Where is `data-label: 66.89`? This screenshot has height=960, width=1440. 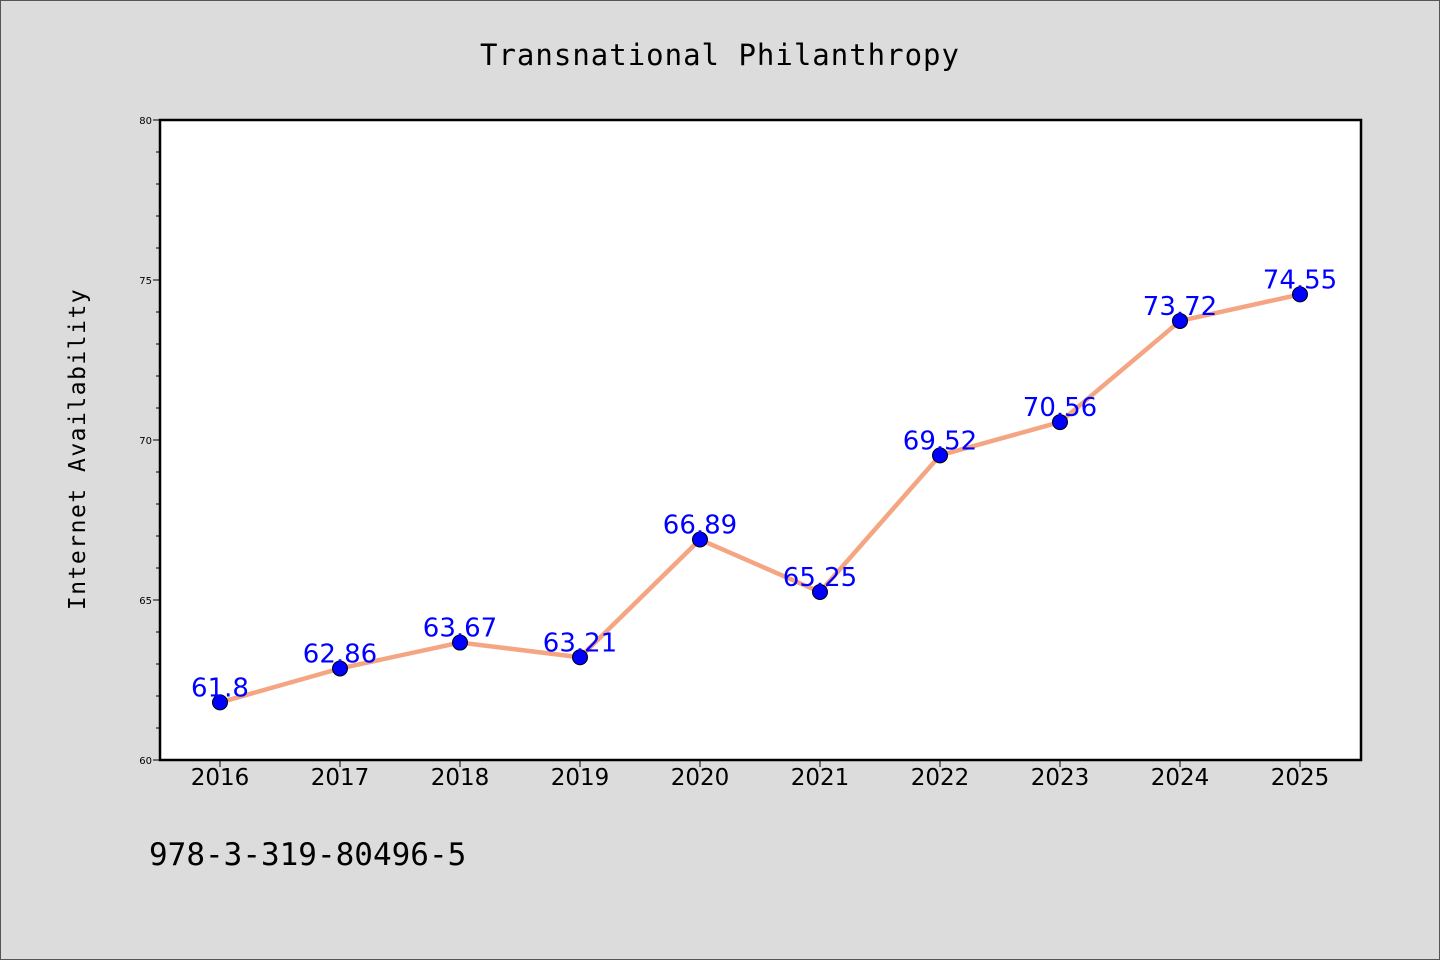 data-label: 66.89 is located at coordinates (700, 526).